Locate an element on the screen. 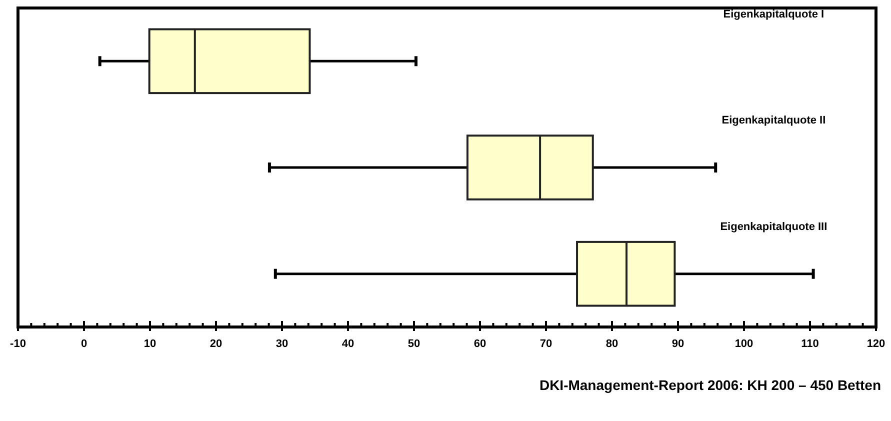 The image size is (891, 421). x-tick-label: 80 is located at coordinates (612, 344).